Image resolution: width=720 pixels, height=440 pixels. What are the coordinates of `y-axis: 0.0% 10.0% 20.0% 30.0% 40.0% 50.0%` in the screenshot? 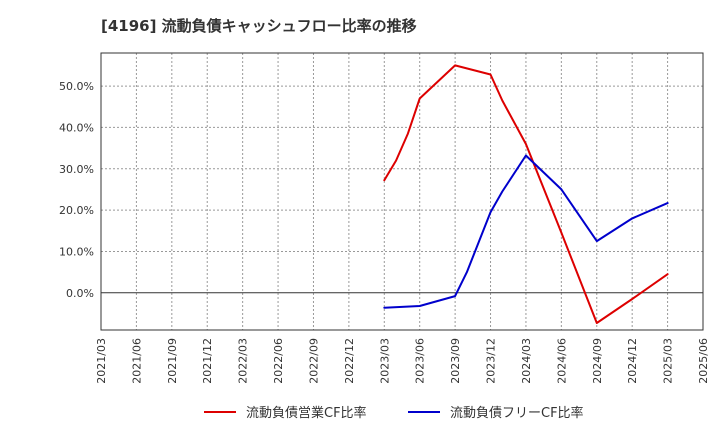 It's located at (76, 190).